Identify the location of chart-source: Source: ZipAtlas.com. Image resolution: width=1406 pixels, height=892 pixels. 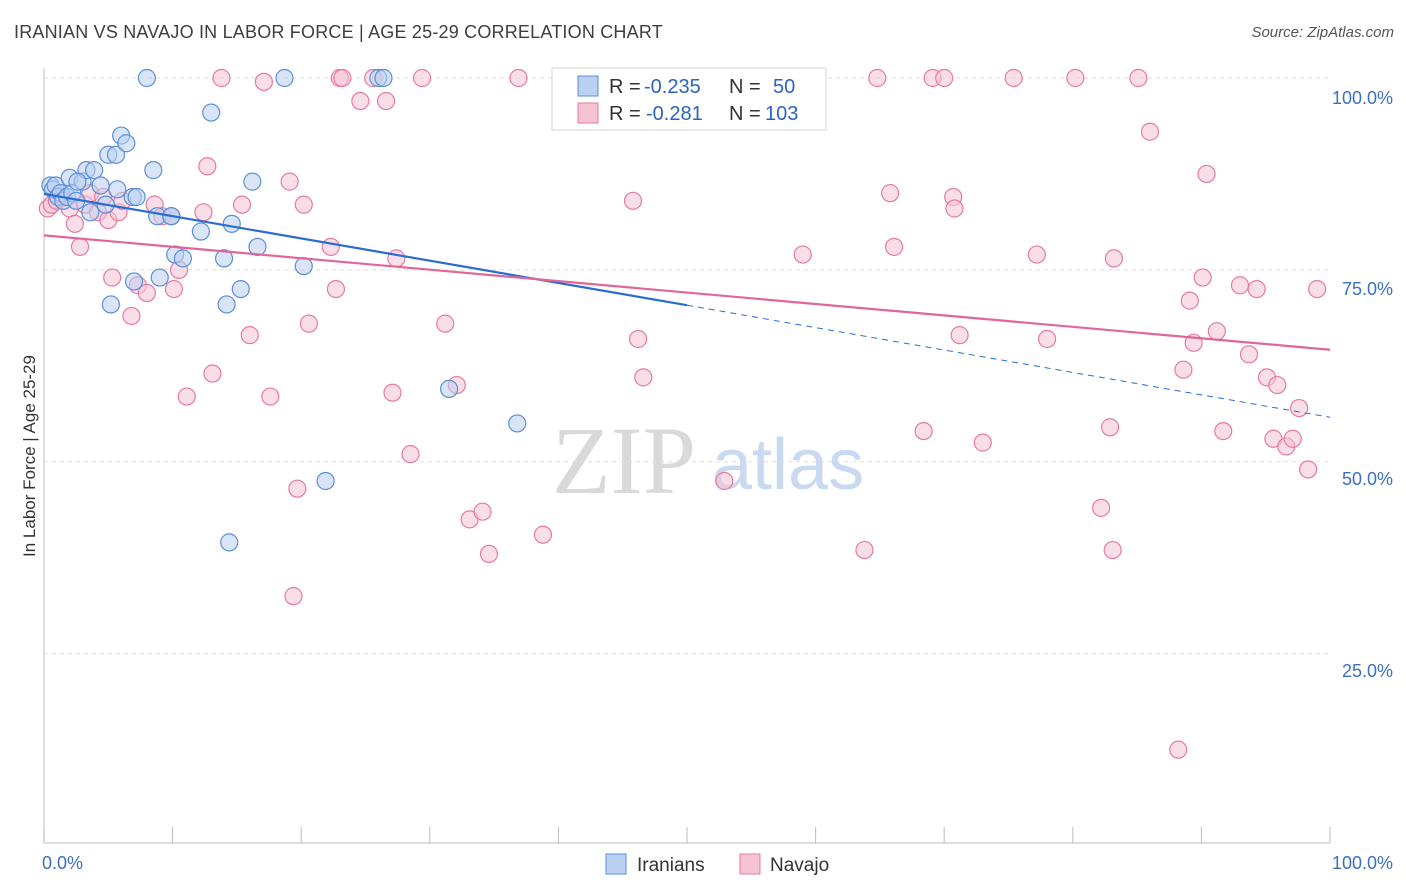
(1322, 32).